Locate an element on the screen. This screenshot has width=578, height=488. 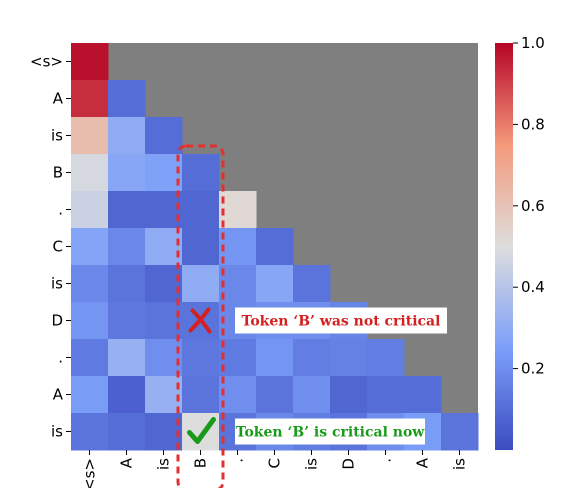
cell-r3-c3 is located at coordinates (201, 173).